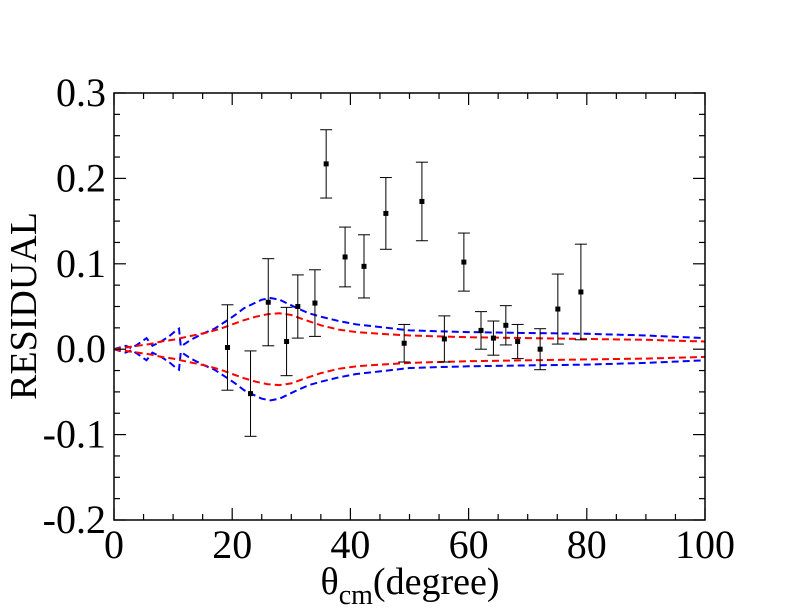 The image size is (792, 612). What do you see at coordinates (81, 177) in the screenshot?
I see `y-tick-label: 0.2` at bounding box center [81, 177].